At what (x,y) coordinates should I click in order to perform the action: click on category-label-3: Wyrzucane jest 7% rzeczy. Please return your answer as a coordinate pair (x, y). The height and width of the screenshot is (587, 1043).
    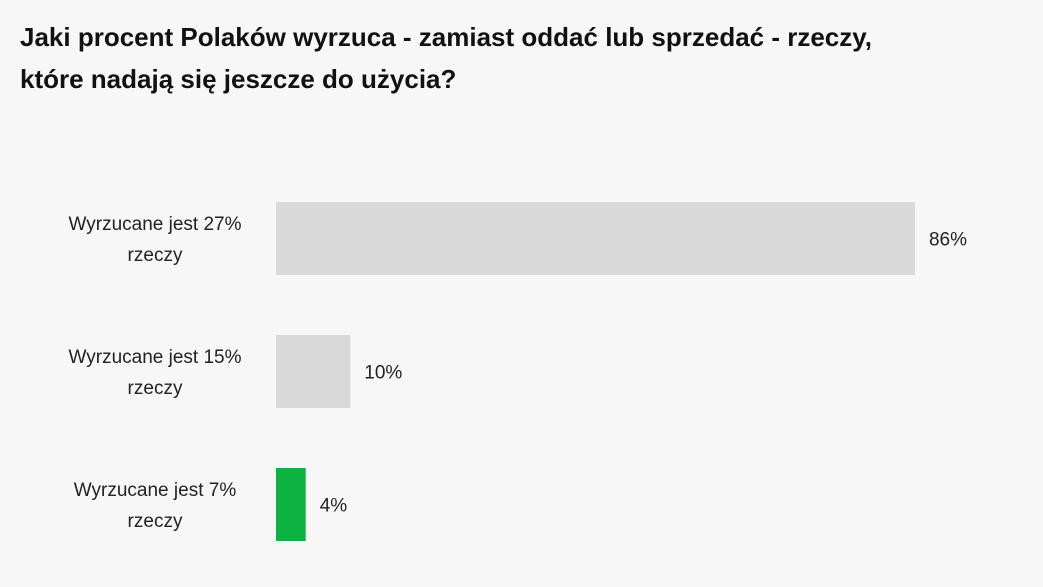
    Looking at the image, I should click on (155, 506).